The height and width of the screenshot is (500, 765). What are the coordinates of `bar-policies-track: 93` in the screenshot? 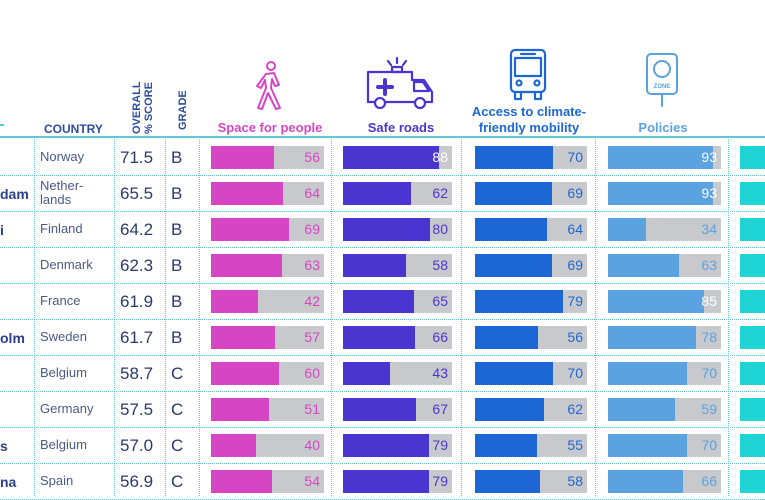 It's located at (664, 157).